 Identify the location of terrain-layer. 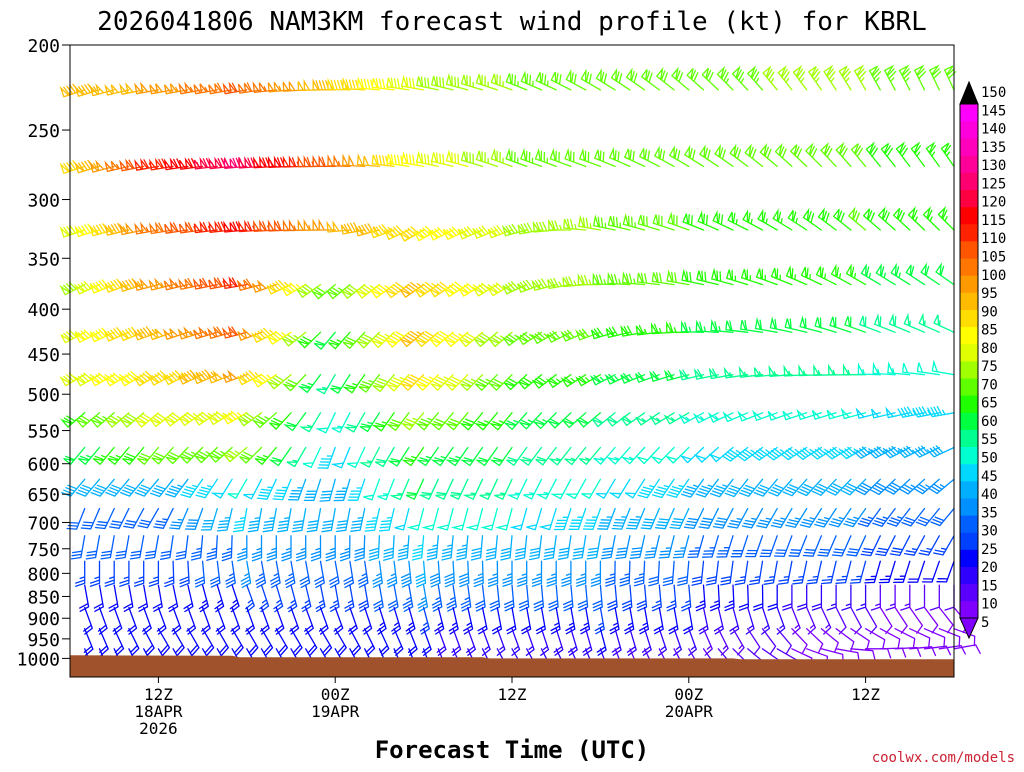
(512, 666).